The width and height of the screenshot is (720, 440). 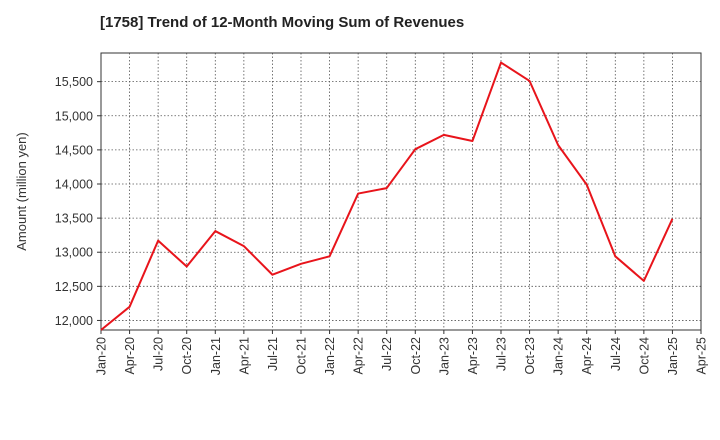 I want to click on x-tick-label: Apr-22, so click(x=359, y=356).